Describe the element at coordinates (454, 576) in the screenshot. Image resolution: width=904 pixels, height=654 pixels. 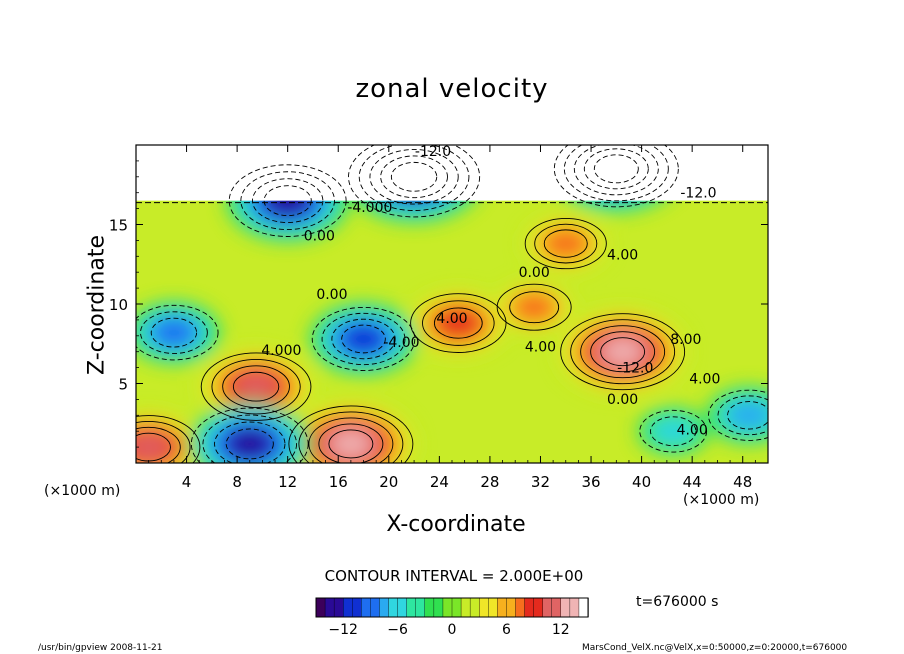
I see `contour-interval-text: CONTOUR INTERVAL = 2.000E+00` at that location.